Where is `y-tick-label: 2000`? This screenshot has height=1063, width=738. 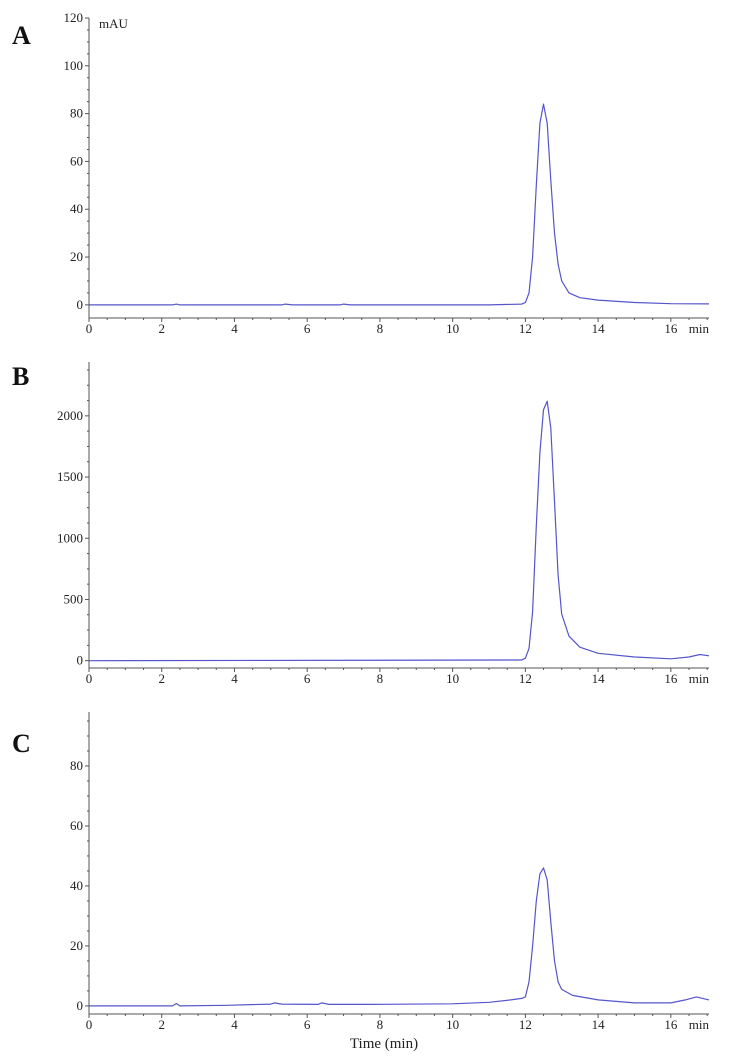
y-tick-label: 2000 is located at coordinates (70, 415).